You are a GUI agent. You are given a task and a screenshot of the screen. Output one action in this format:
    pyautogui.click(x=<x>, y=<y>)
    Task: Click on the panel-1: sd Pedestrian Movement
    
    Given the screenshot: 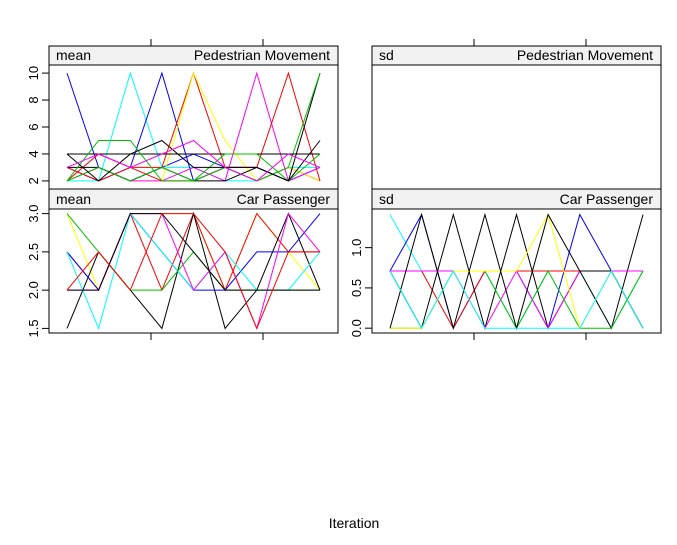 What is the action you would take?
    pyautogui.click(x=516, y=114)
    